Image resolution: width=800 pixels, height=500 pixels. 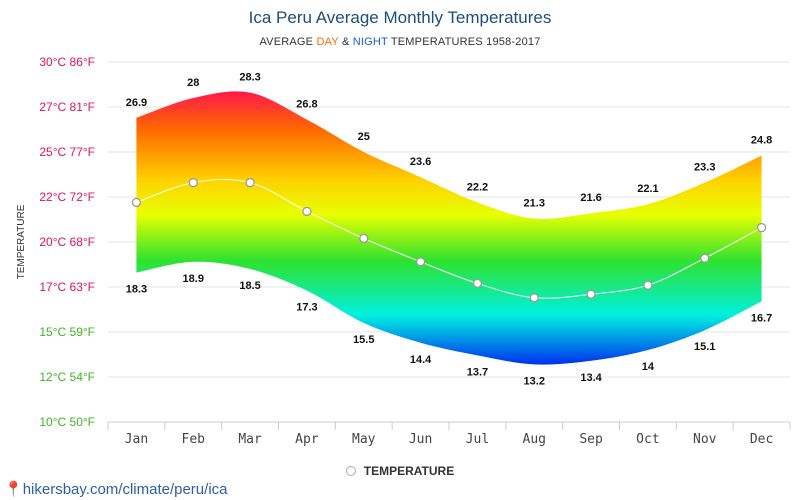 I want to click on x-tick-label: Nov, so click(x=705, y=439).